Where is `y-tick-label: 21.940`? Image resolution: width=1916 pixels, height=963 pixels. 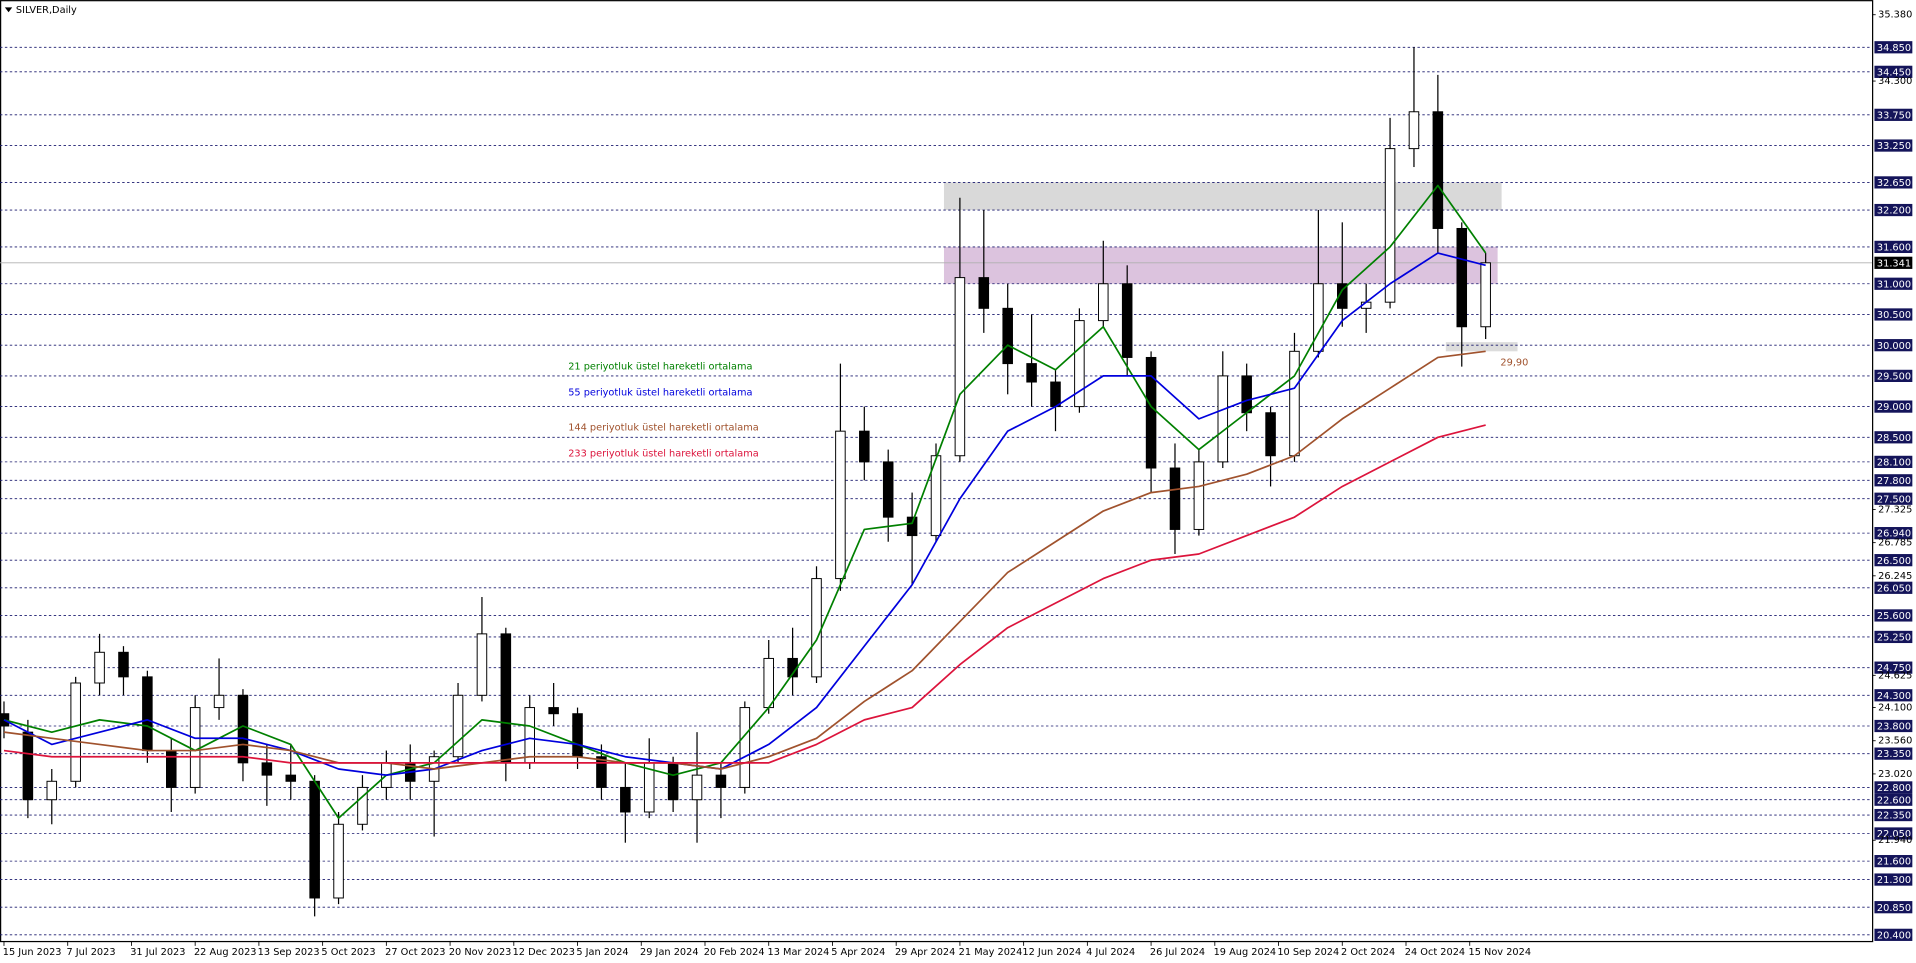
y-tick-label: 21.940 is located at coordinates (1895, 840).